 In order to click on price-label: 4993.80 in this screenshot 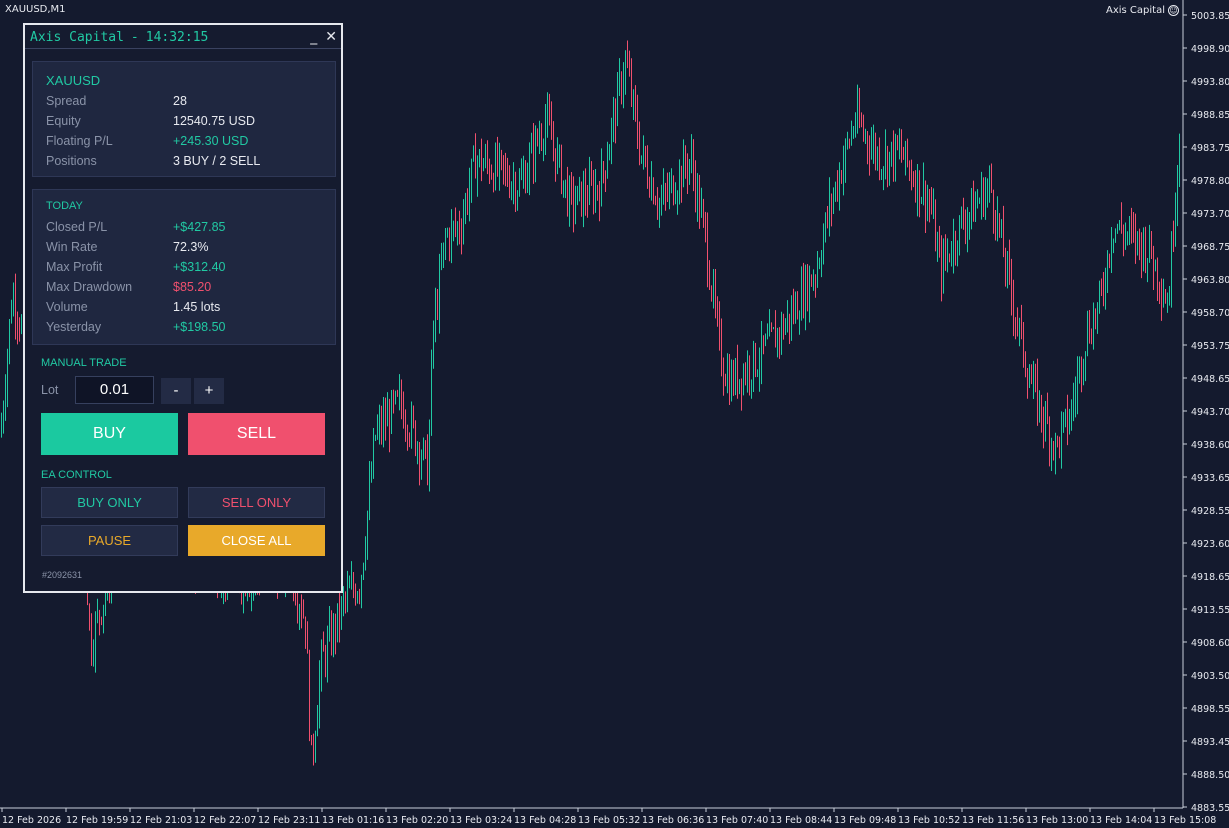, I will do `click(1210, 82)`.